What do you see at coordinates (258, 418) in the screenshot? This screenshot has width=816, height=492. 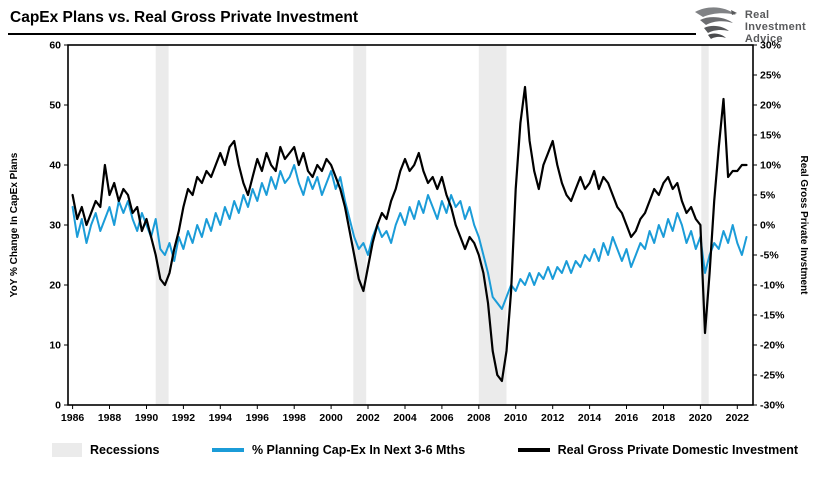 I see `svg-text: 1996` at bounding box center [258, 418].